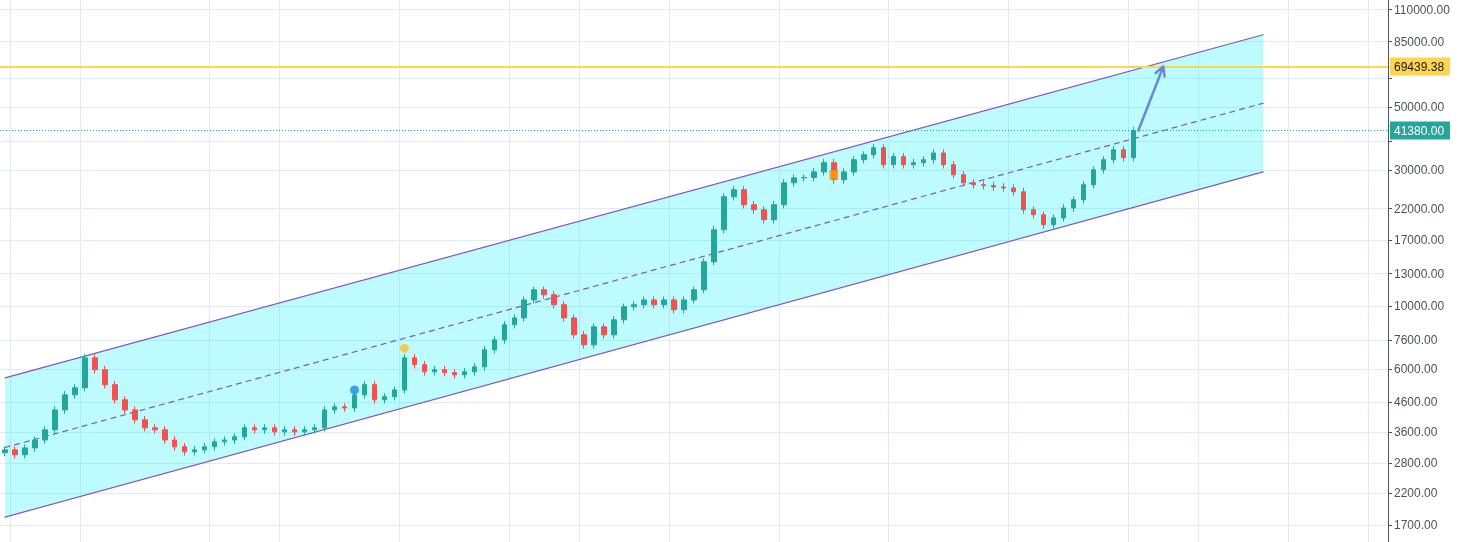 The height and width of the screenshot is (542, 1459). What do you see at coordinates (1419, 107) in the screenshot?
I see `y-tick-label: 50000.00` at bounding box center [1419, 107].